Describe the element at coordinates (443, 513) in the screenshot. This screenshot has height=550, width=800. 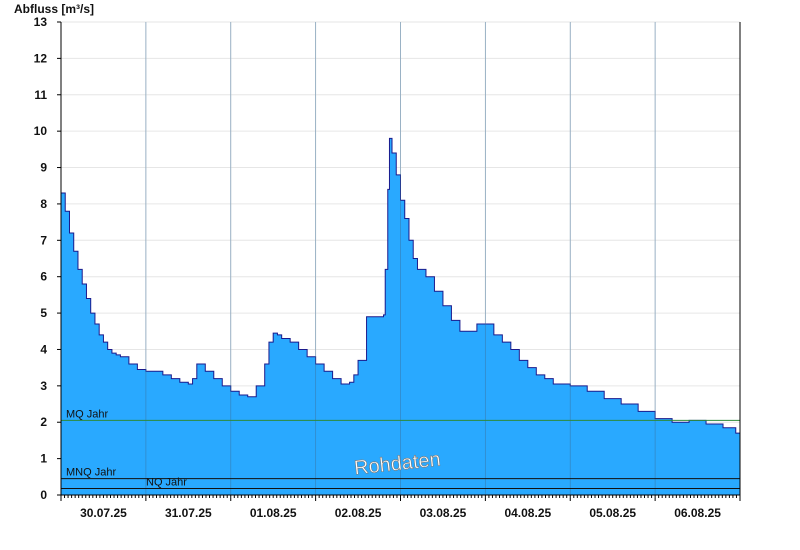
I see `x-tick-label: 03.08.25` at that location.